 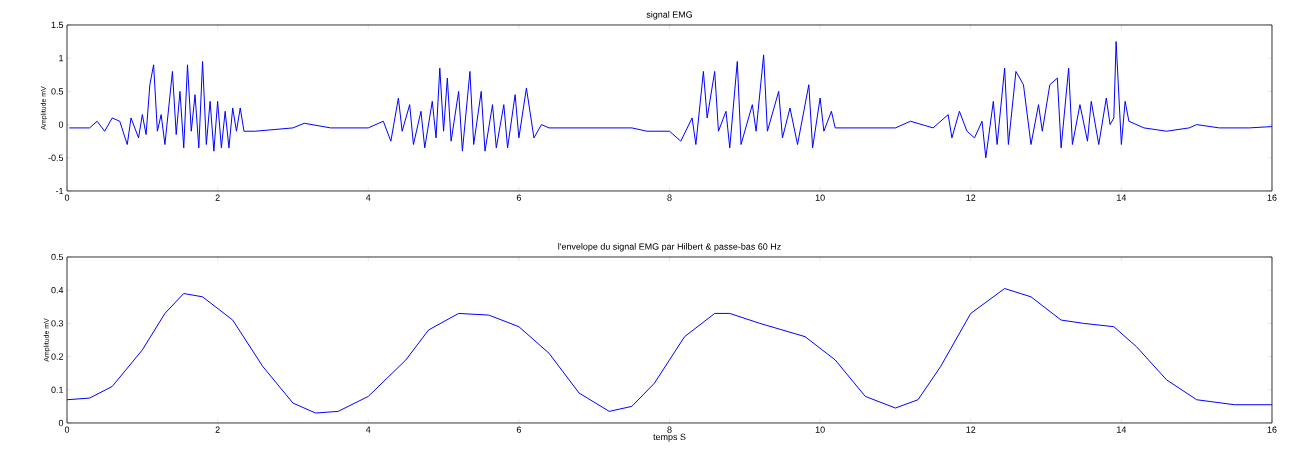 What do you see at coordinates (57, 389) in the screenshot?
I see `y-tick-label: 0.1` at bounding box center [57, 389].